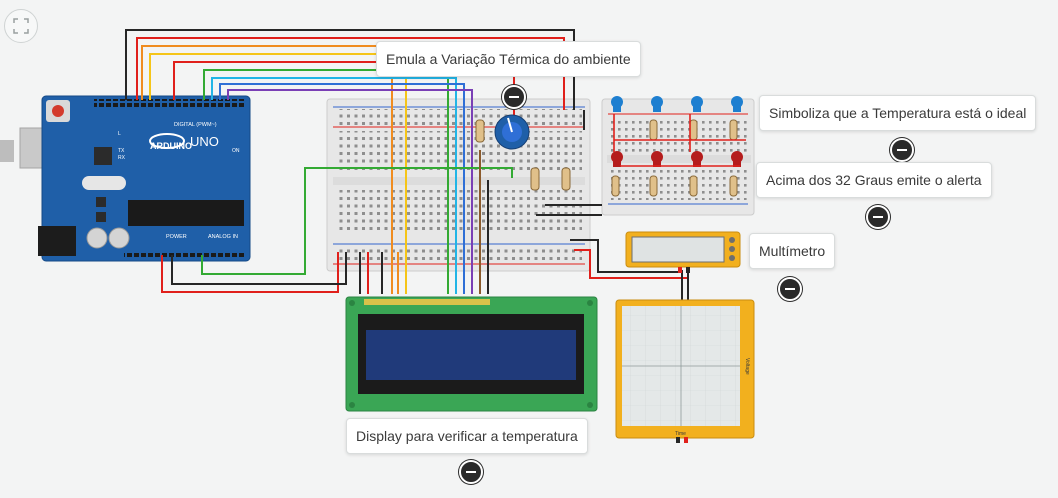 The height and width of the screenshot is (498, 1058). Describe the element at coordinates (685, 371) in the screenshot. I see `oscilloscope: Time Voltage` at that location.